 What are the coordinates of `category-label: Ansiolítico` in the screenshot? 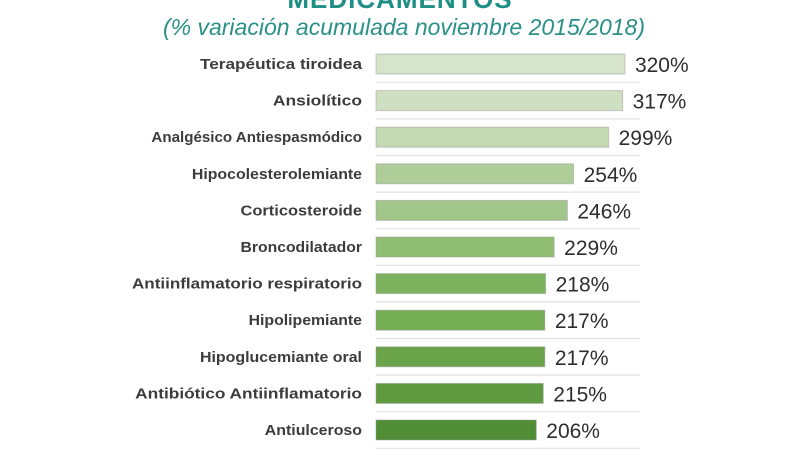 It's located at (317, 102).